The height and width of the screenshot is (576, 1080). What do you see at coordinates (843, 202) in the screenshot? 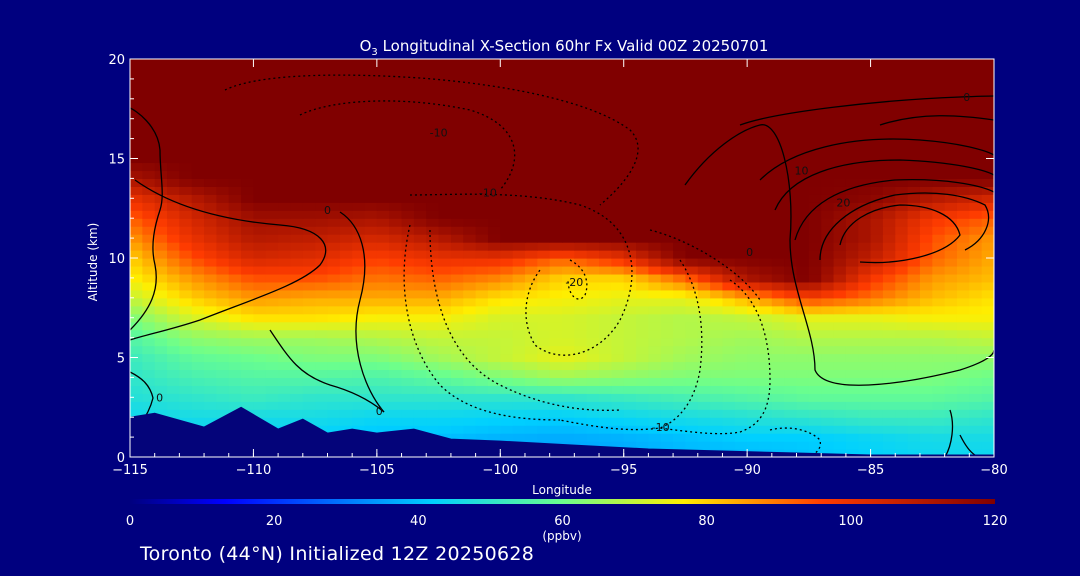
I see `contour-label: 20` at bounding box center [843, 202].